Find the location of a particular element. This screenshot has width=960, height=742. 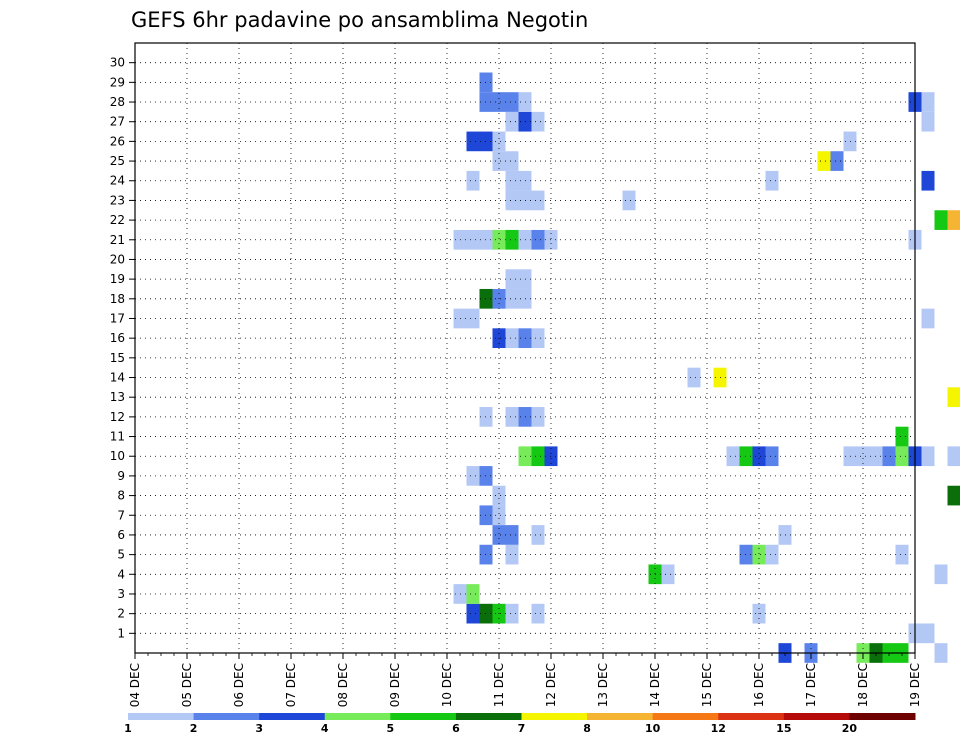

y-tick-label: 25 is located at coordinates (117, 161).